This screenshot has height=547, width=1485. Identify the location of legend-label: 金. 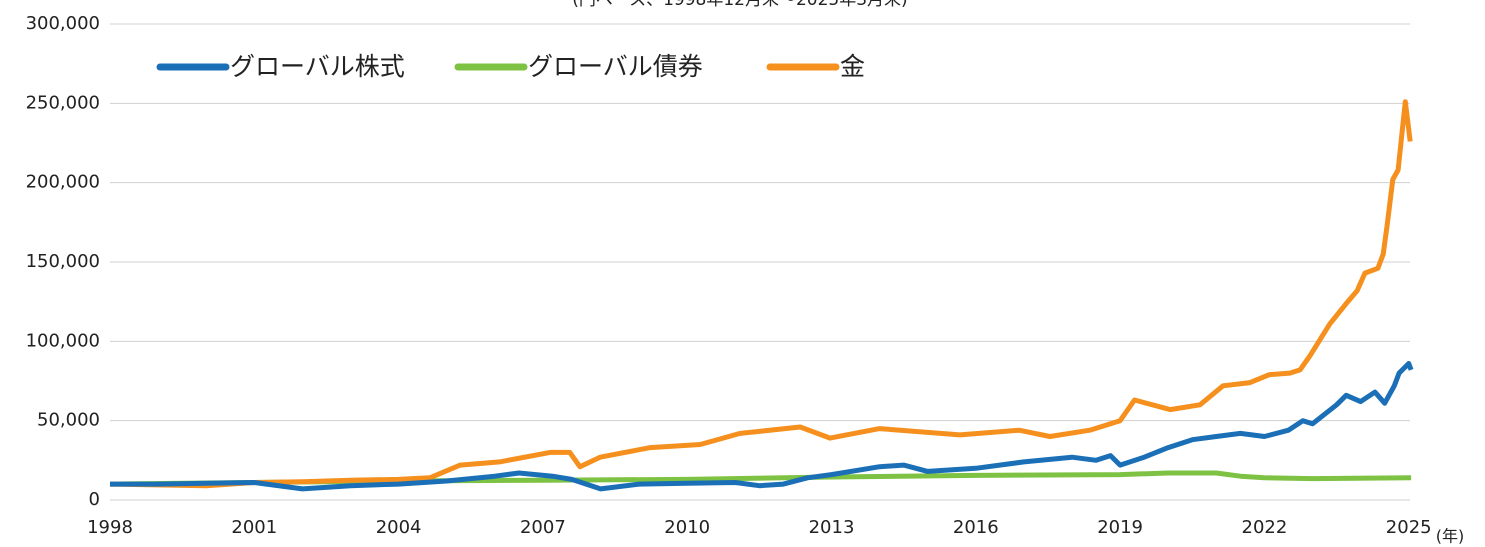
(852, 66).